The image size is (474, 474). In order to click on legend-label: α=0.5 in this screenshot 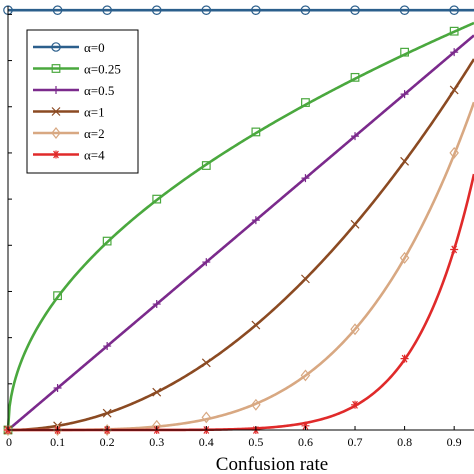, I will do `click(99, 90)`.